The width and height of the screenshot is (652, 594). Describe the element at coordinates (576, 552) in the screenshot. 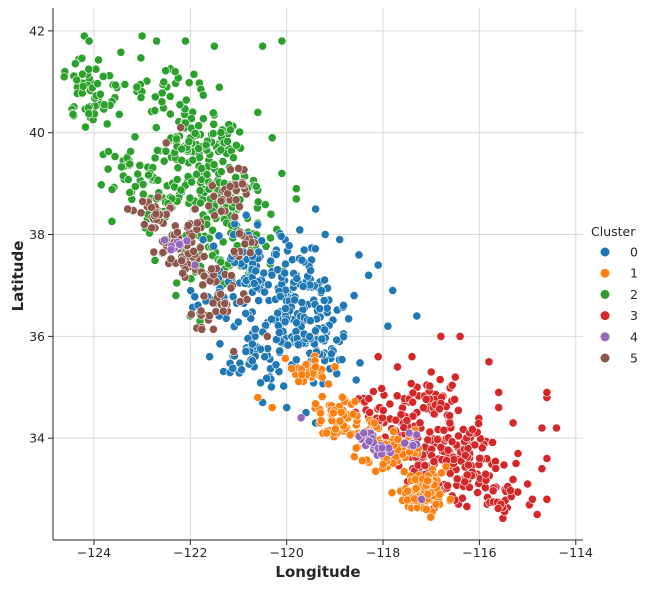

I see `x-tick-label: −114` at that location.